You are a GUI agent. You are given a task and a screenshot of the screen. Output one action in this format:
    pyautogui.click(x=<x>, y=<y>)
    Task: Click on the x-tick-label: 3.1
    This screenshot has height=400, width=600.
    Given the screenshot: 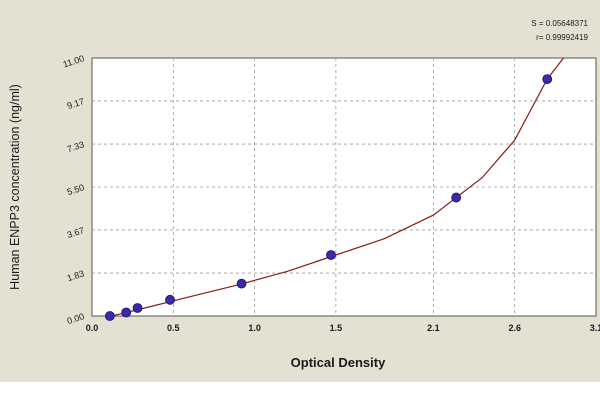 What is the action you would take?
    pyautogui.click(x=595, y=328)
    